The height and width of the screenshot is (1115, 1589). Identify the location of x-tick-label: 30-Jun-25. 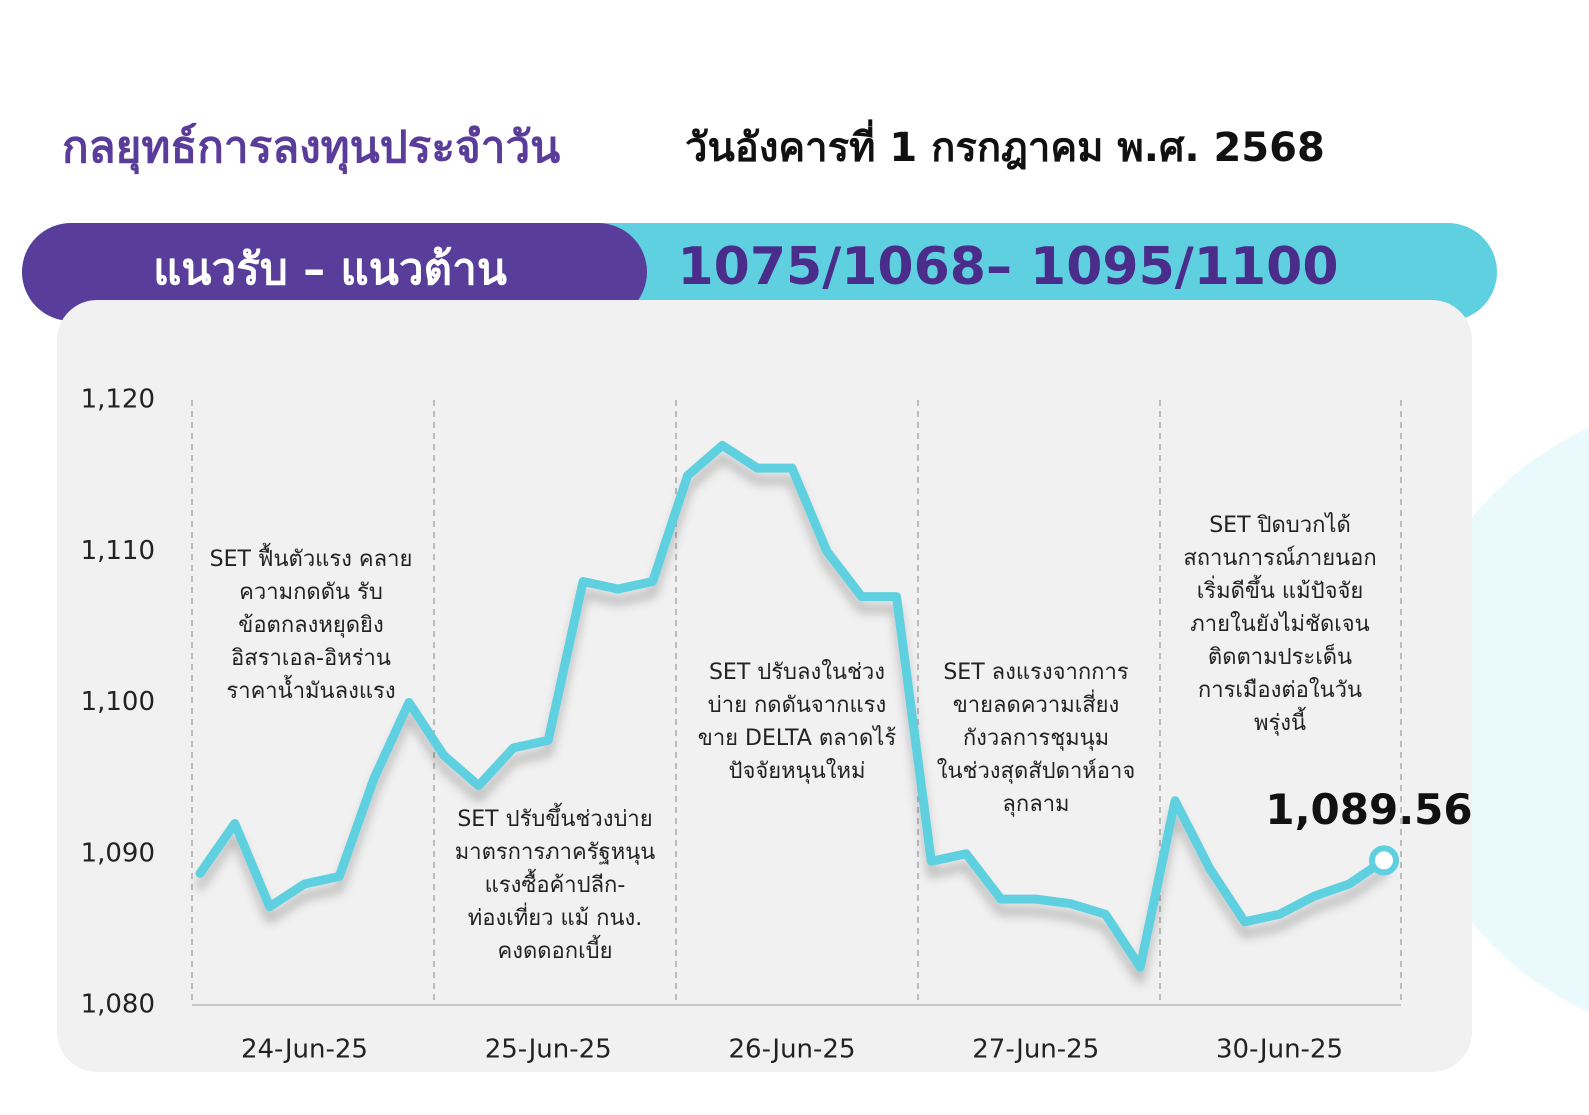
(1279, 1050).